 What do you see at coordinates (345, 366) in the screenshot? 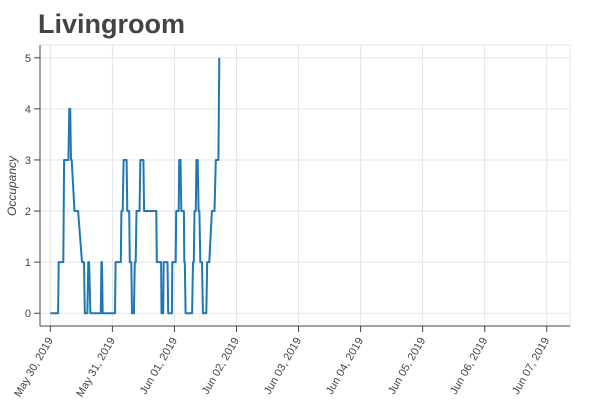
I see `x-tick-label: Jun 04, 2019` at bounding box center [345, 366].